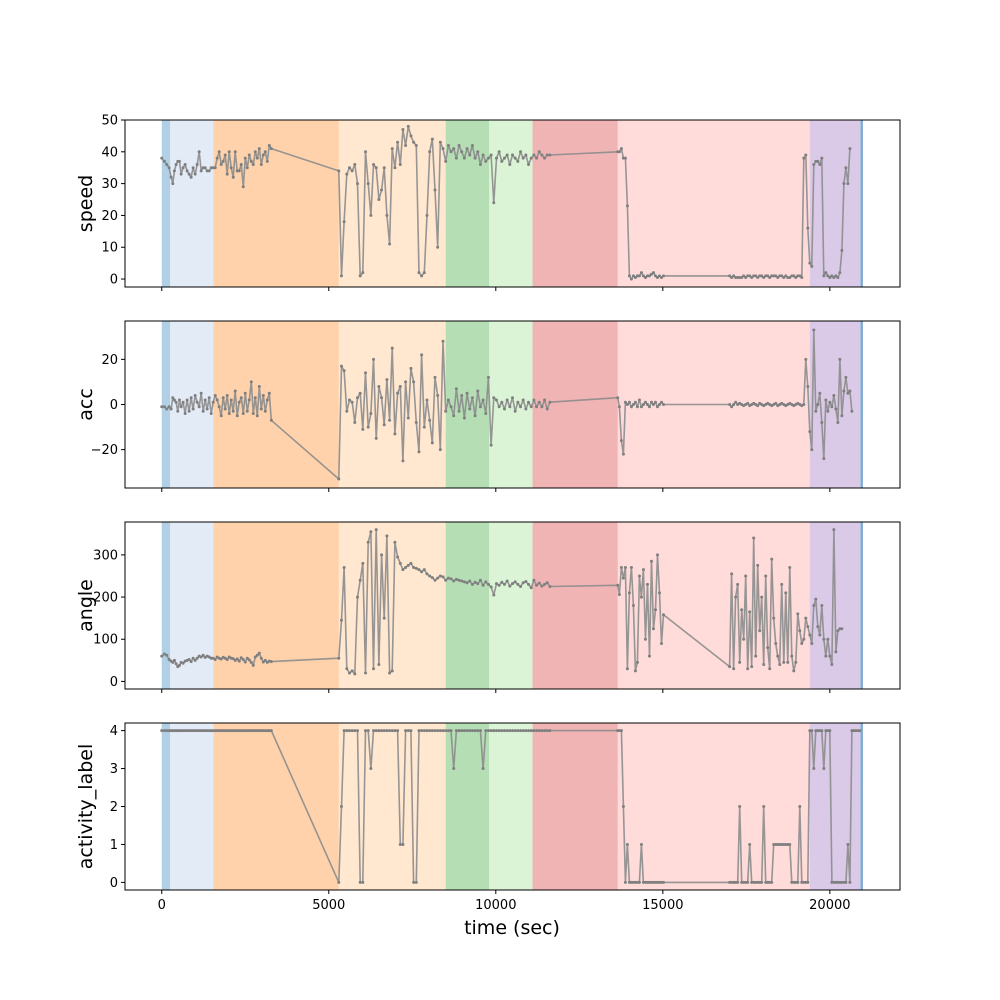 Image resolution: width=1000 pixels, height=1000 pixels. What do you see at coordinates (114, 807) in the screenshot?
I see `y-tick-label: 2` at bounding box center [114, 807].